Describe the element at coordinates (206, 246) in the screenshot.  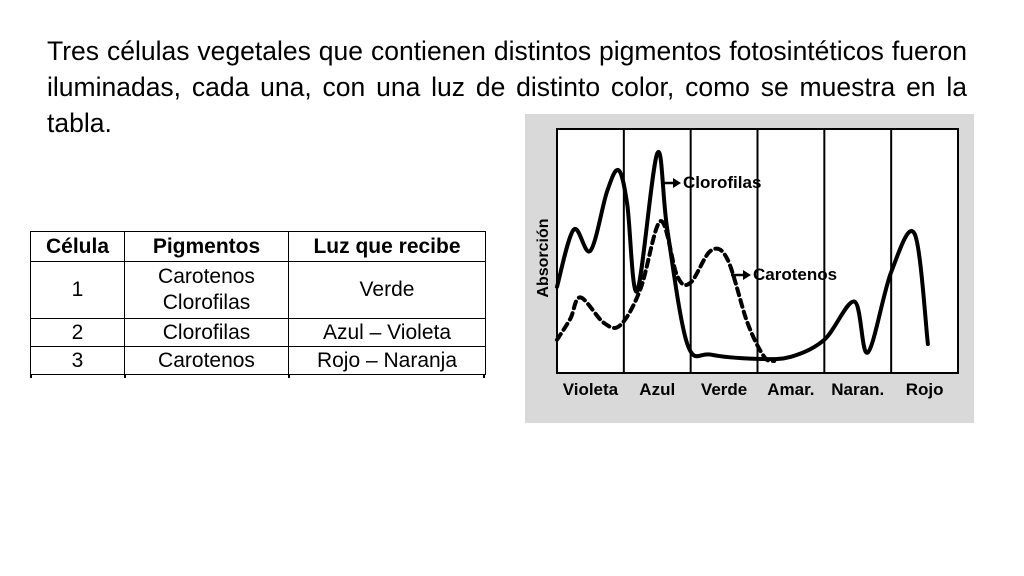
I see `table-header-pigments: Pigmentos` at that location.